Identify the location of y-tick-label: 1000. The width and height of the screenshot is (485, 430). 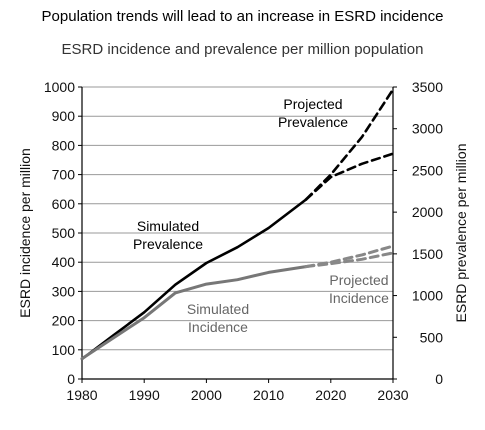
(59, 87).